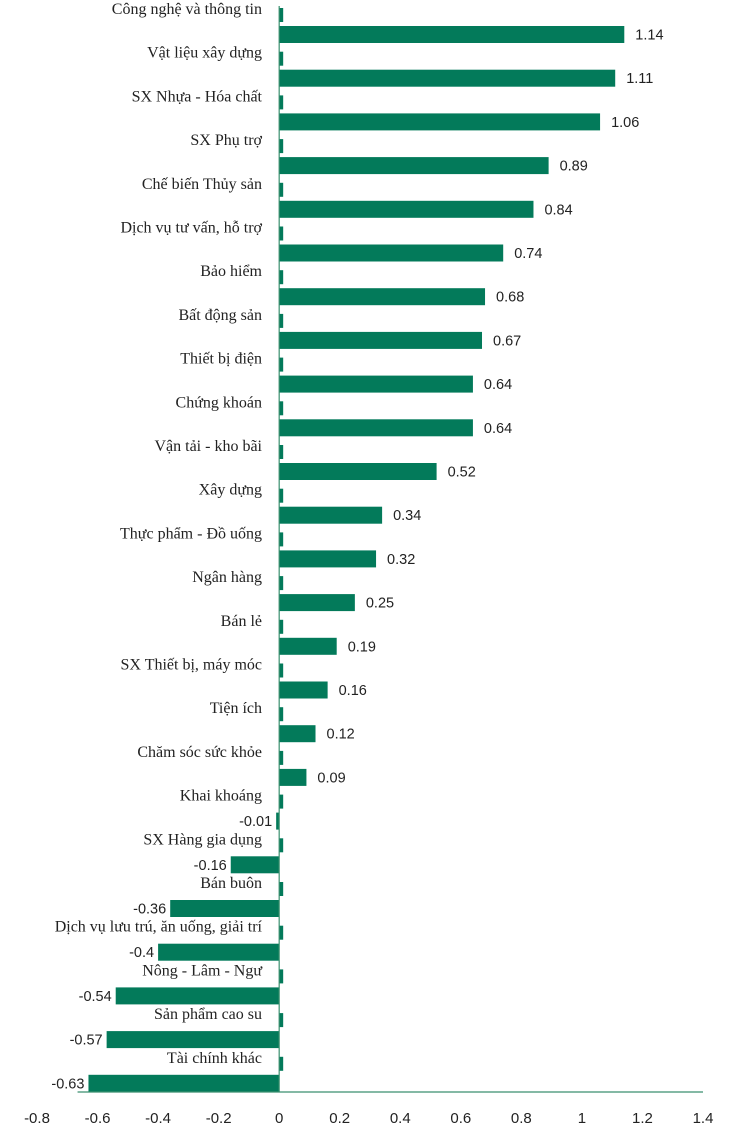  What do you see at coordinates (98, 1118) in the screenshot?
I see `x-tick-label: -0.6` at bounding box center [98, 1118].